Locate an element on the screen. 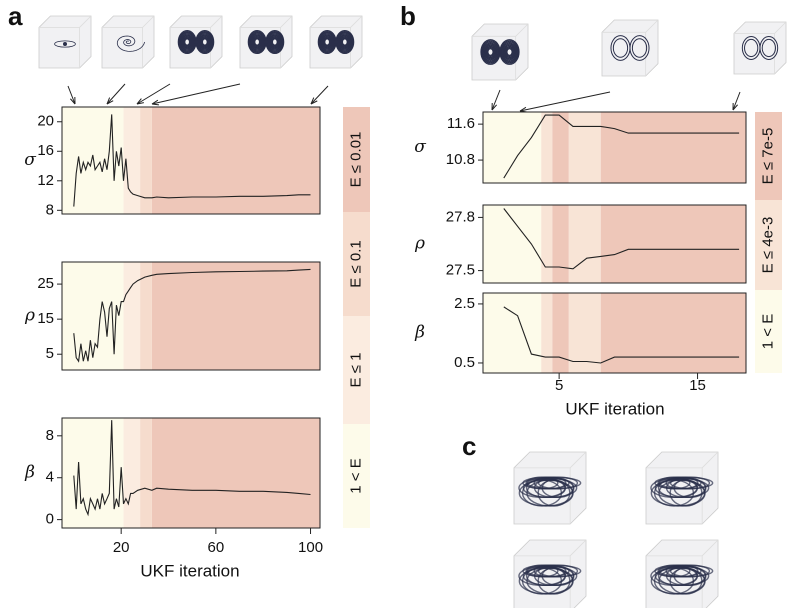 This screenshot has width=788, height=608. x-tick-label: 20 is located at coordinates (121, 547).